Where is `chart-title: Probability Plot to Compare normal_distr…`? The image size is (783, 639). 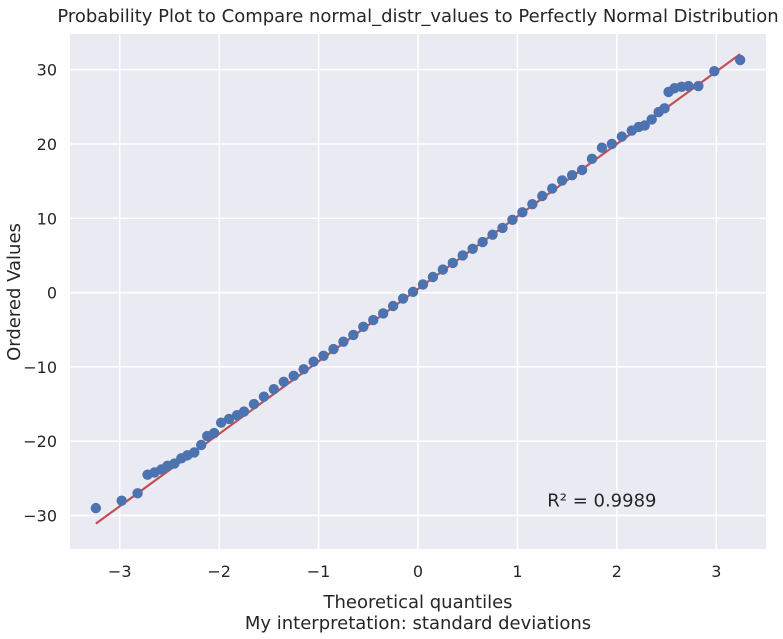
chart-title: Probability Plot to Compare normal_distr… is located at coordinates (417, 16).